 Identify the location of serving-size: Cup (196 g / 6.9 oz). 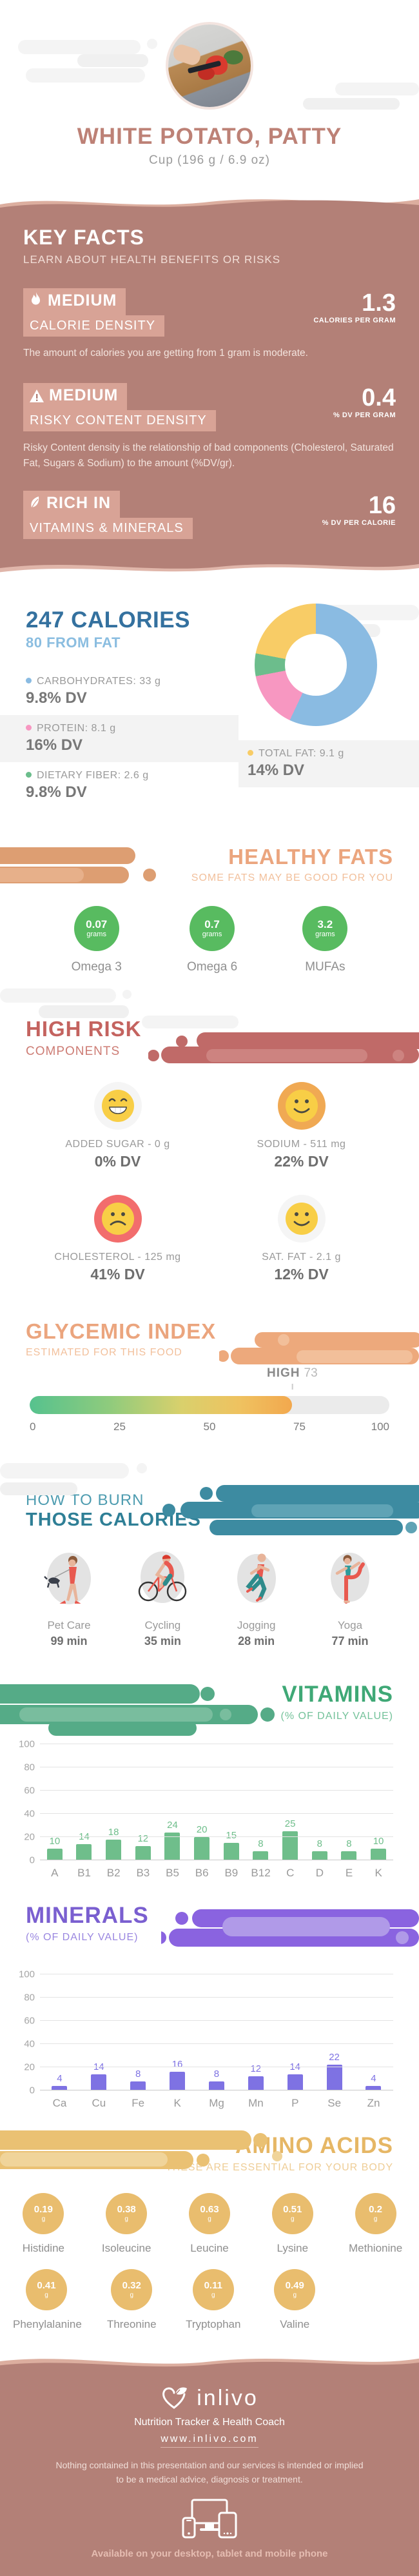
(209, 160).